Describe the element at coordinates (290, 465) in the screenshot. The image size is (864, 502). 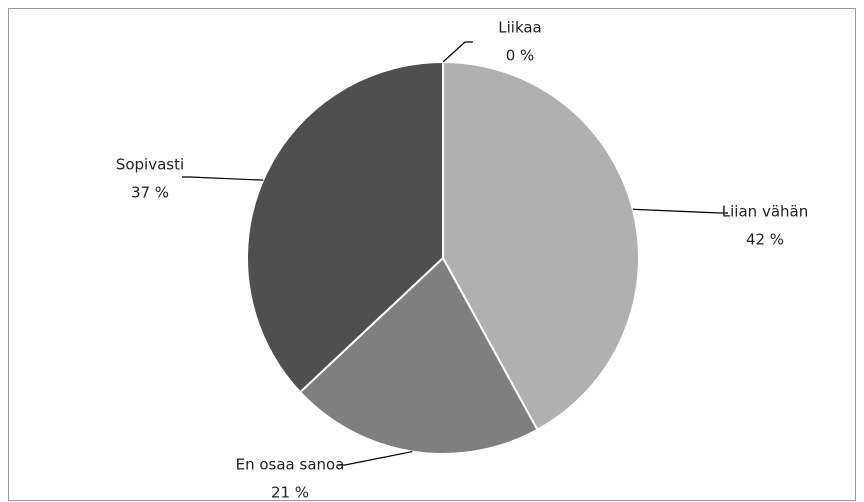
I see `category-label: En osaa sanoa` at that location.